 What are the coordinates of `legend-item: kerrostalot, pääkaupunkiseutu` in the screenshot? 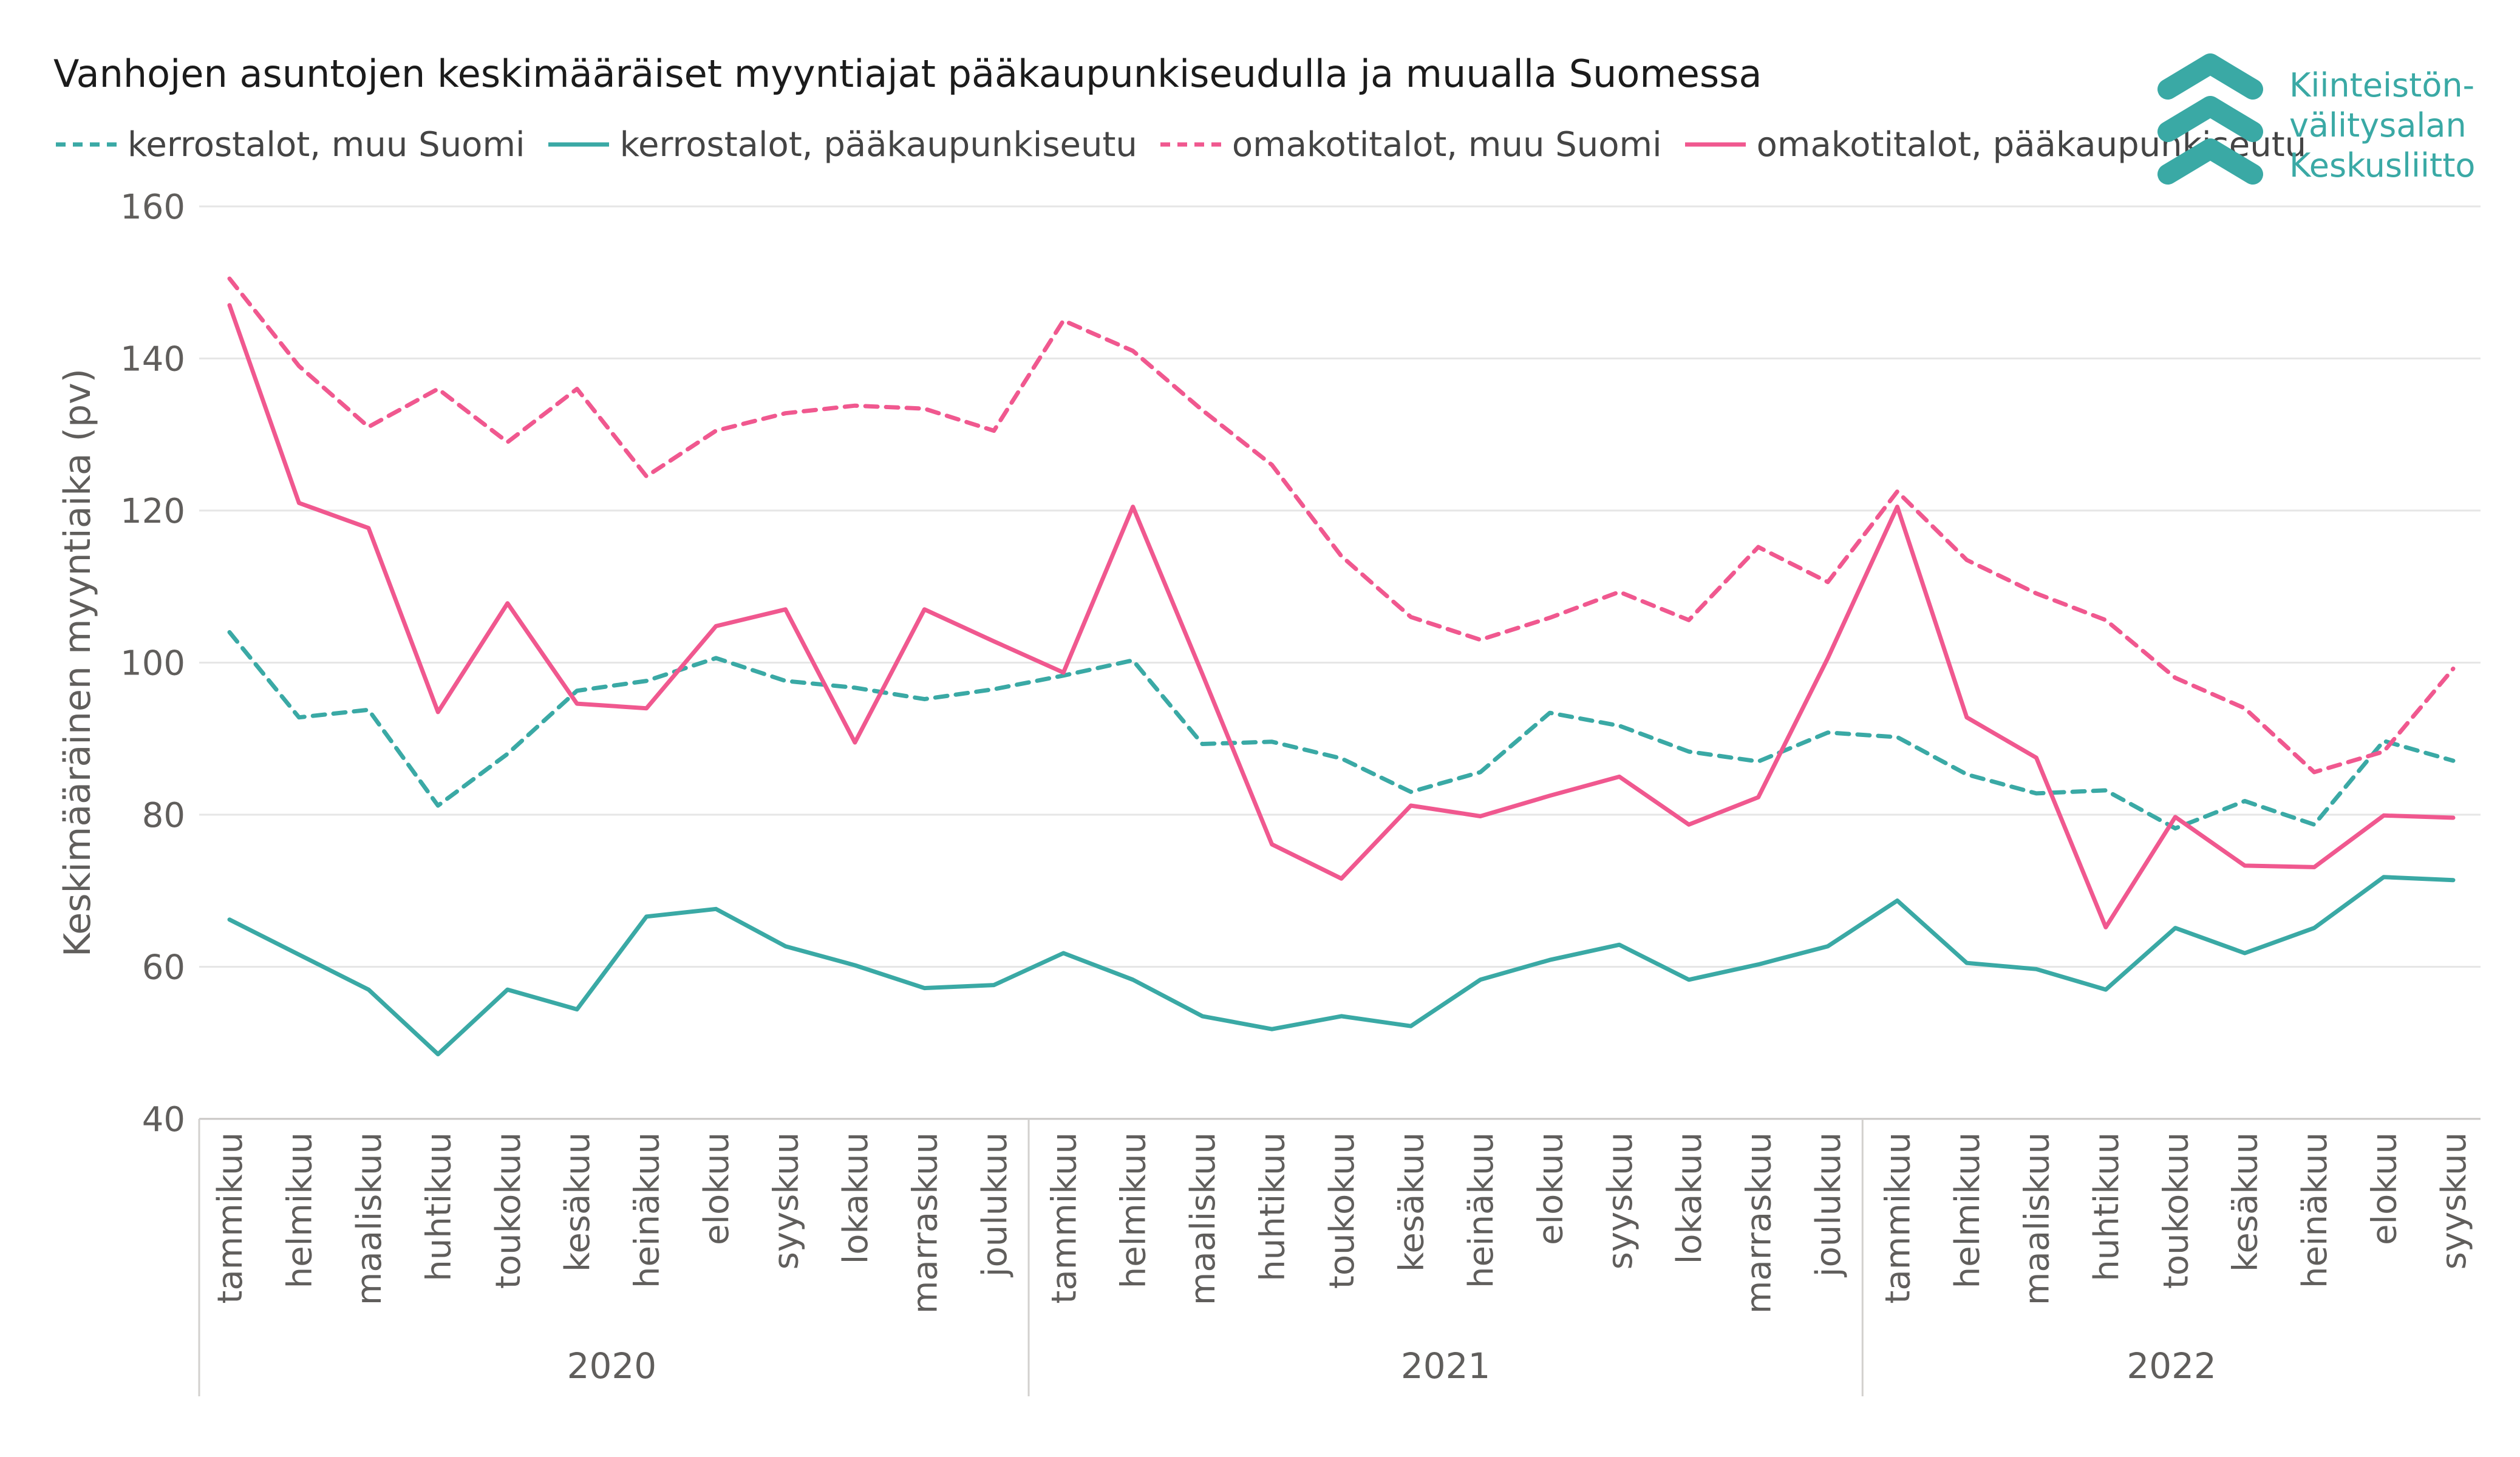 It's located at (841, 145).